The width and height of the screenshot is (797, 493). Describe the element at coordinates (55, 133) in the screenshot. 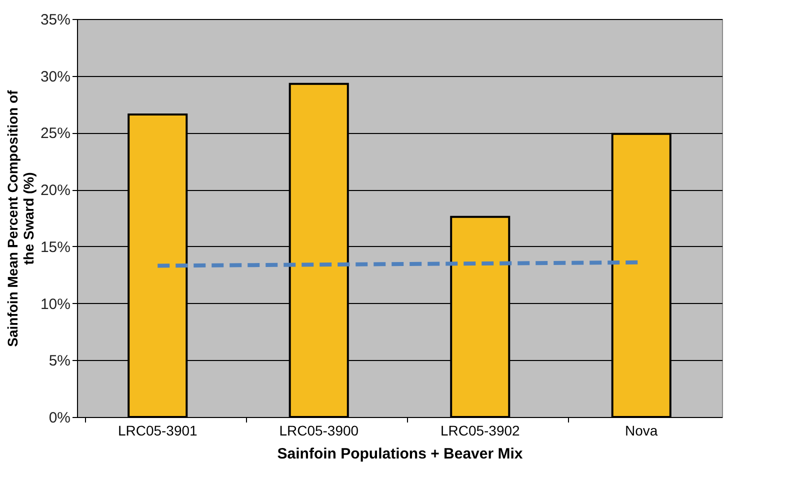

I see `y-tick-label: 25%` at that location.